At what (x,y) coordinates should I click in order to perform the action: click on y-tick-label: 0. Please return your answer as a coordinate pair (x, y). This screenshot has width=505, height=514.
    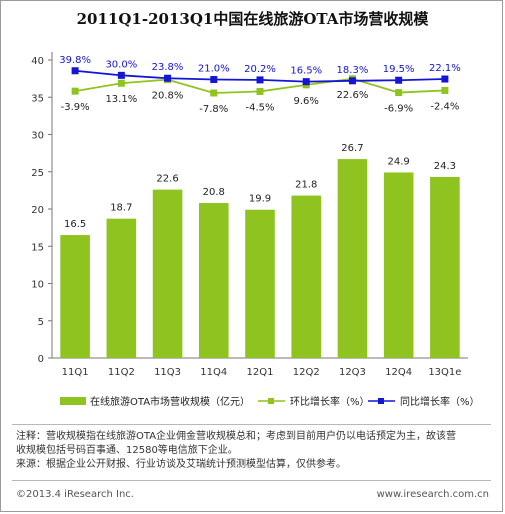
    Looking at the image, I should click on (41, 359).